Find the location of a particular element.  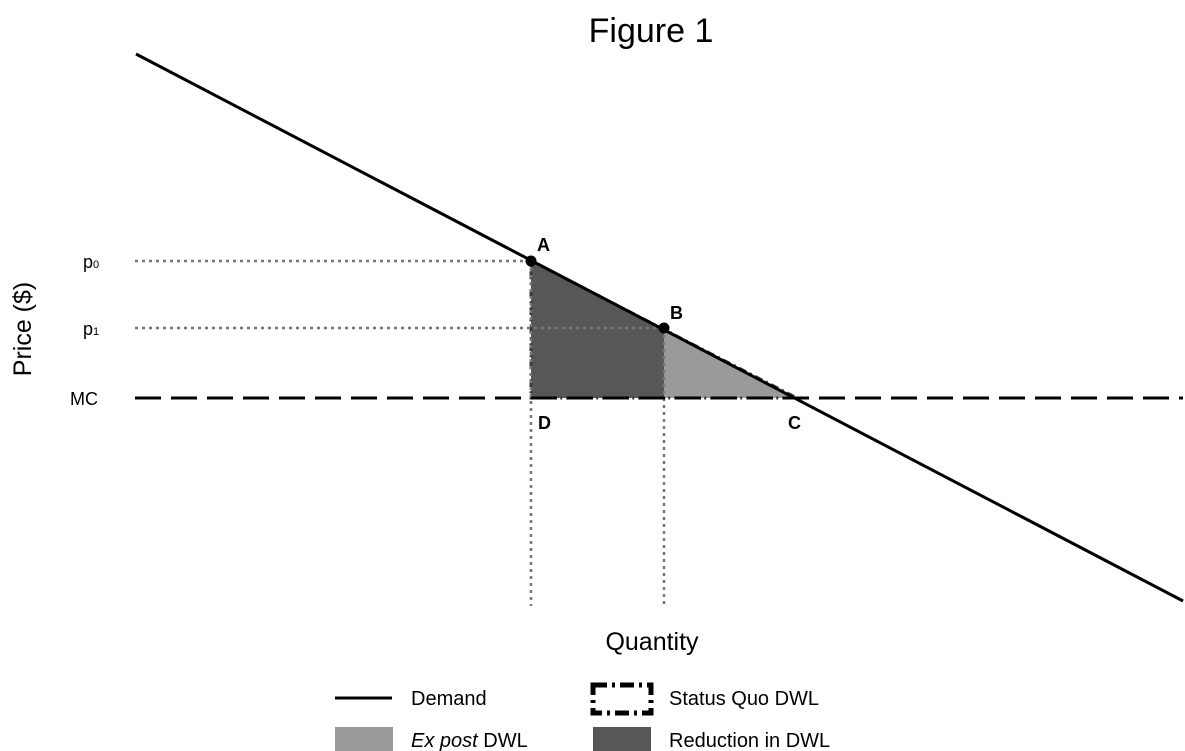

legend-status-quo-label: Status Quo DWL is located at coordinates (744, 699).